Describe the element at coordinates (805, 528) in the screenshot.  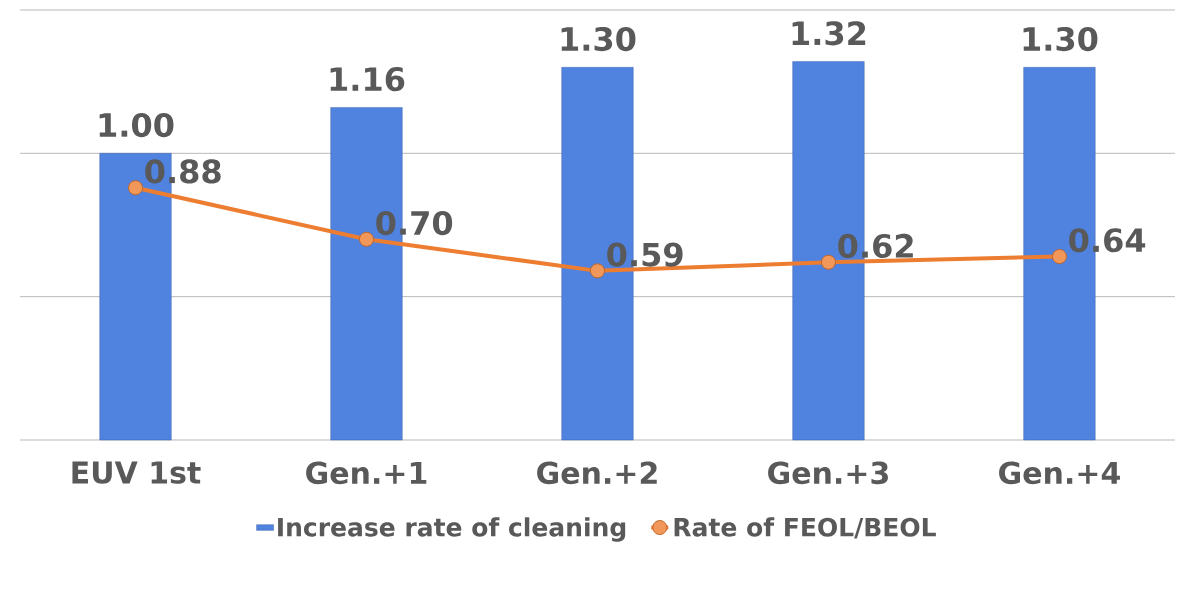
I see `legend-label: Rate of FEOL/BEOL` at that location.